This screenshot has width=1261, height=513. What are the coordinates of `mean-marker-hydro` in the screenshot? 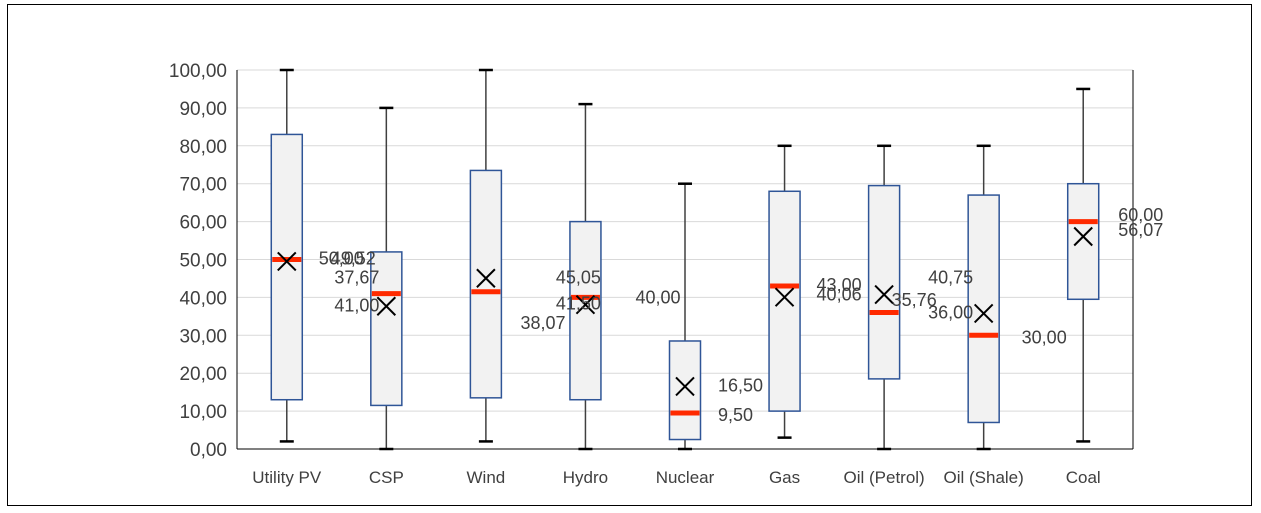 It's located at (585, 305).